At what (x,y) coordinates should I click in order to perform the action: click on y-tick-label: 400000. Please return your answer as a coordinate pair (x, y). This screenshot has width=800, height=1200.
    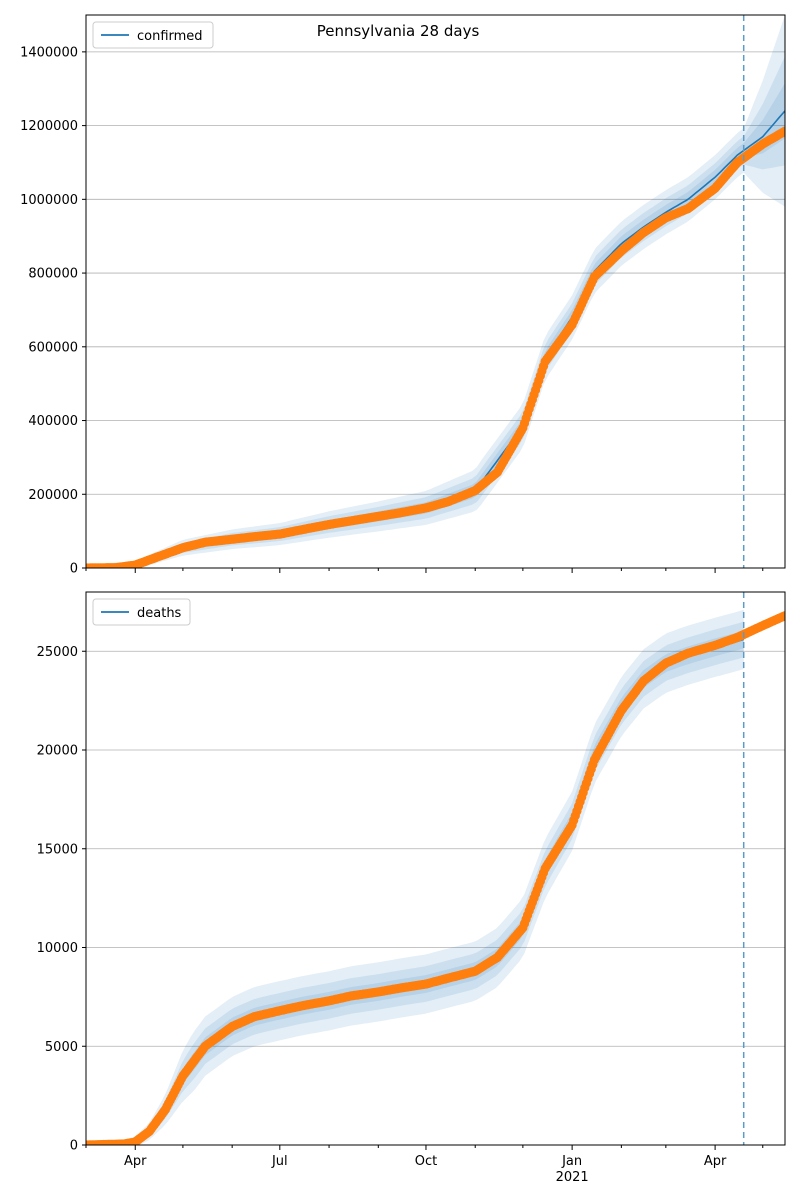
    Looking at the image, I should click on (53, 421).